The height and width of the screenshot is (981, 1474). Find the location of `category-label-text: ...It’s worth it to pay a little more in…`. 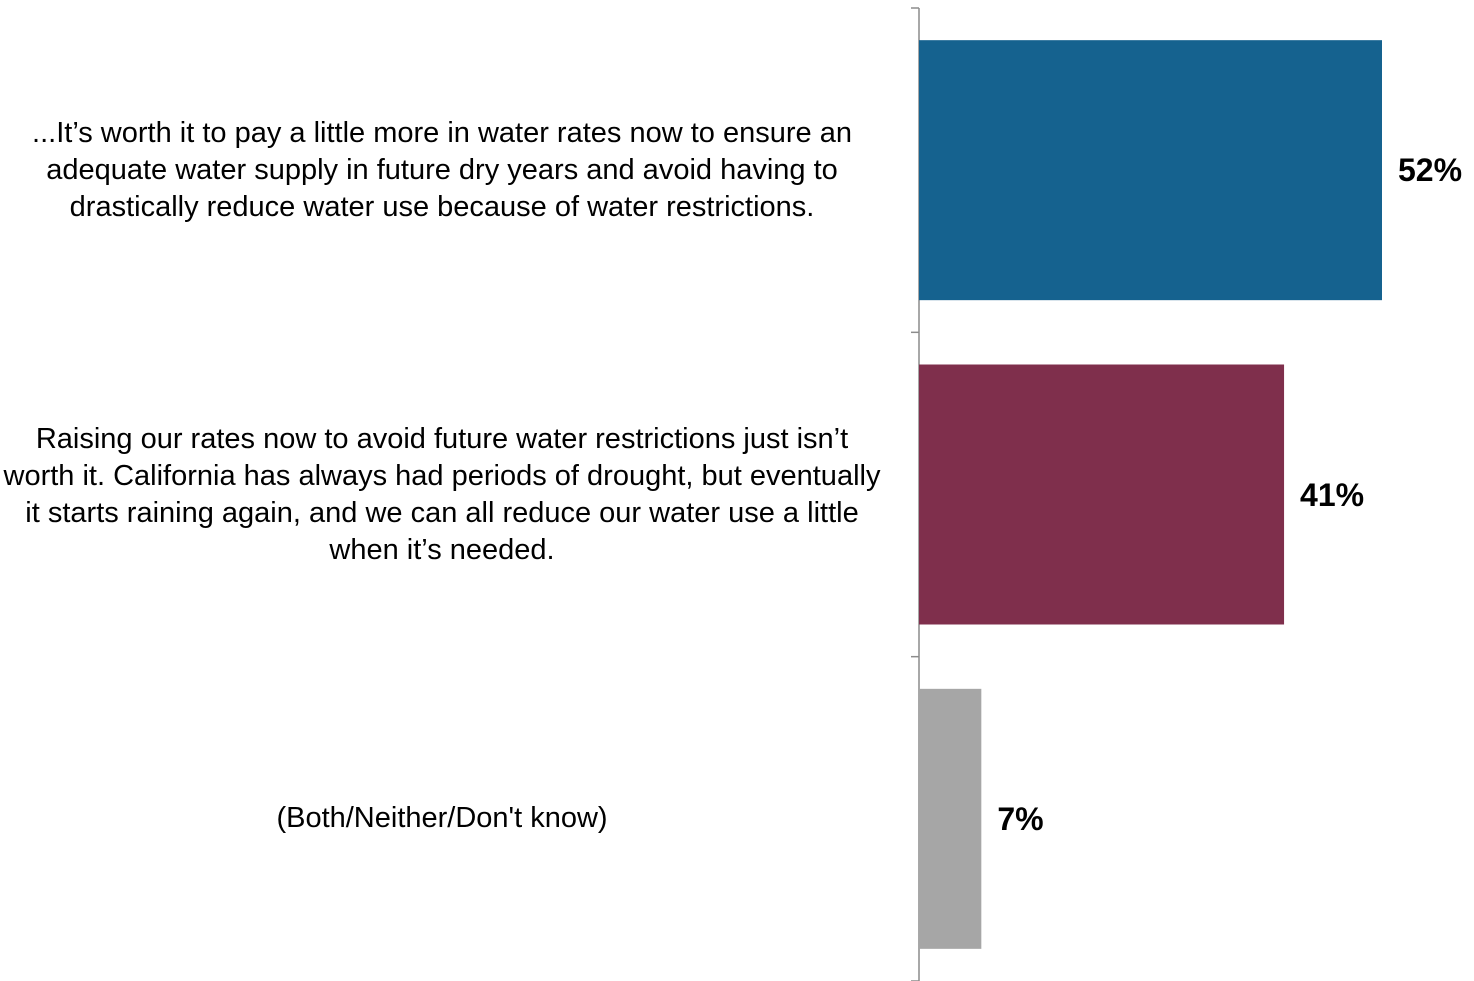

category-label-text: ...It’s worth it to pay a little more in… is located at coordinates (442, 169).